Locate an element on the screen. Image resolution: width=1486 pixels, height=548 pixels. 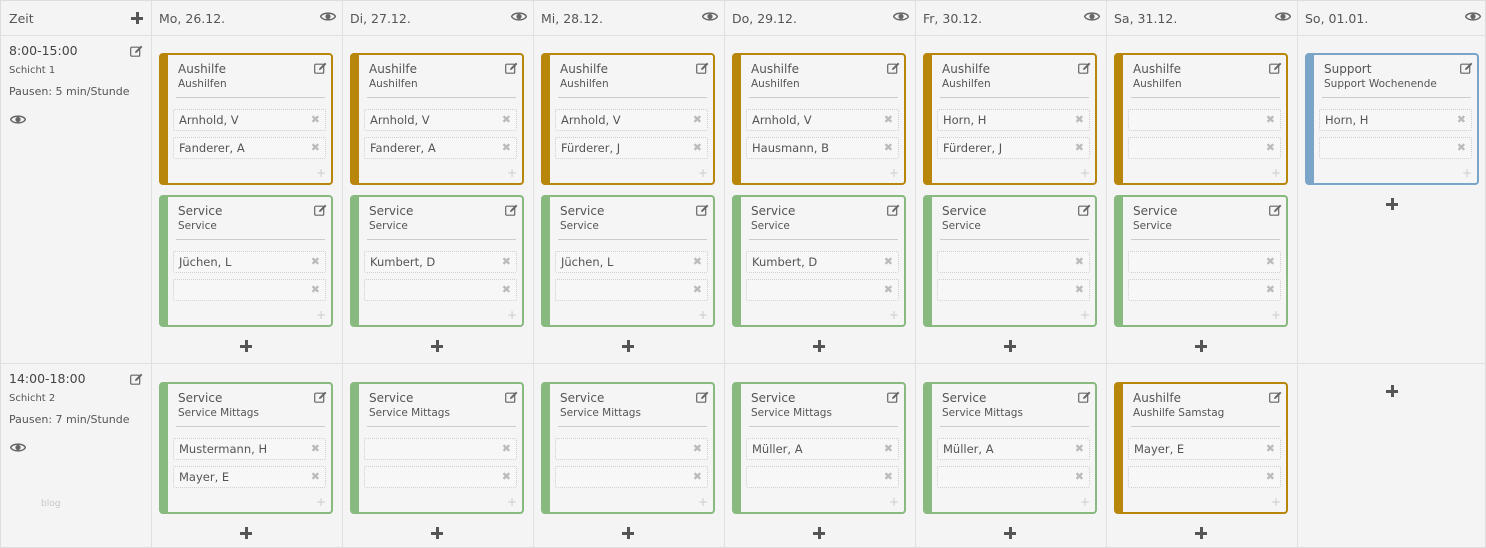
employee-slot: Jüchen, L ✖ is located at coordinates (249, 262).